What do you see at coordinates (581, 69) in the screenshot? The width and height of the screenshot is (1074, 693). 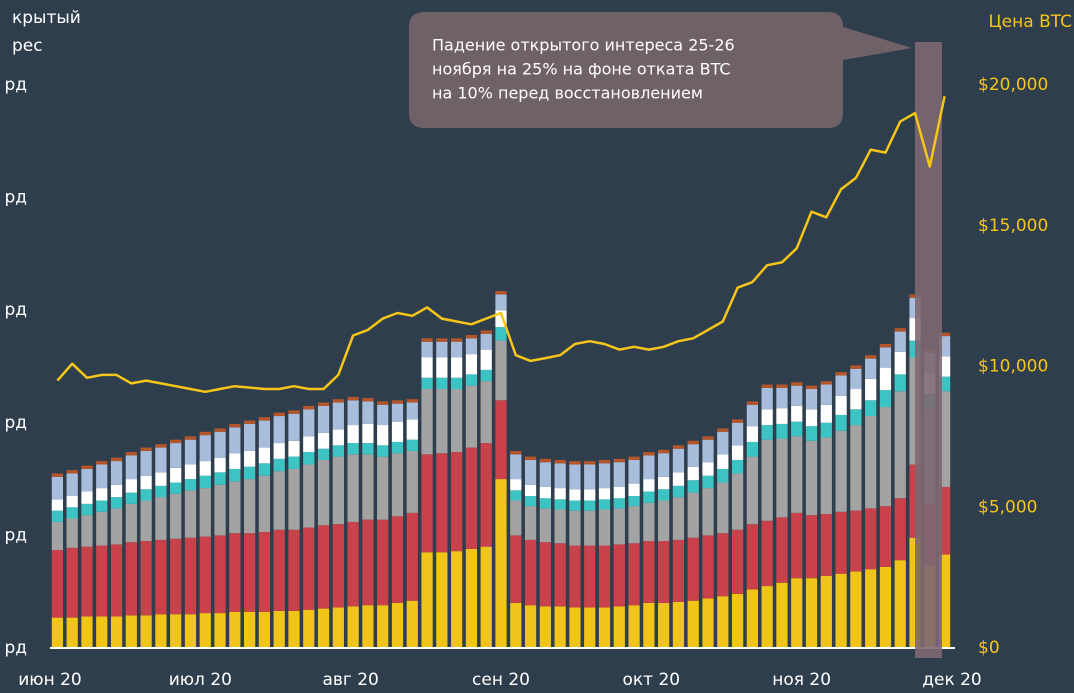 I see `annotation-text: ноября на 25% на фоне отката BTC` at bounding box center [581, 69].